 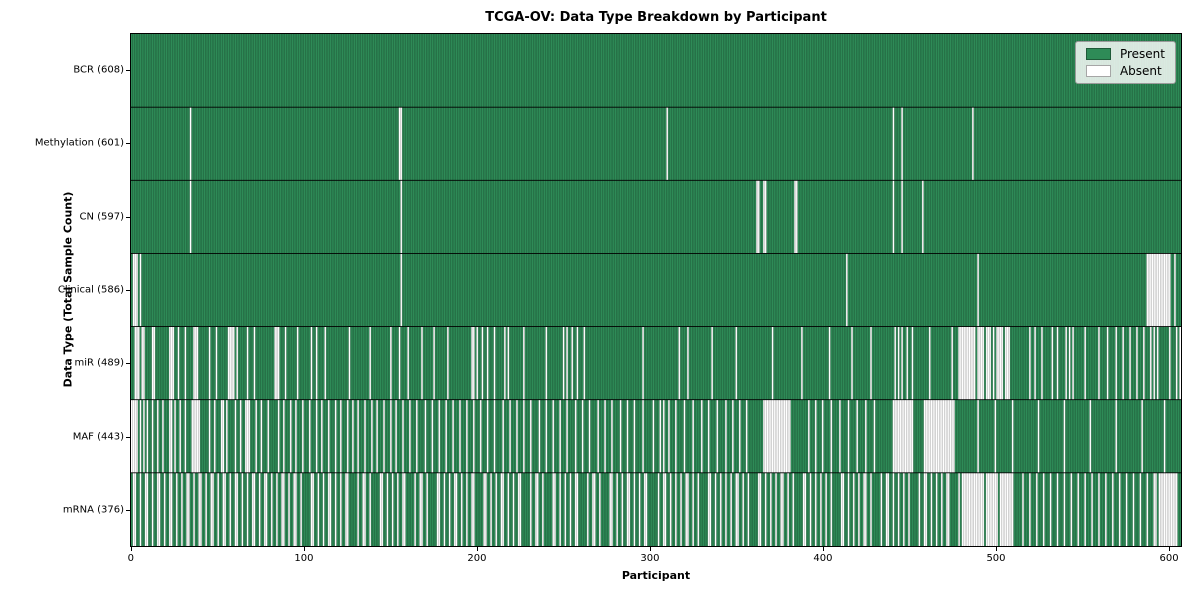 What do you see at coordinates (1140, 71) in the screenshot?
I see `legend-absent-label: Absent` at bounding box center [1140, 71].